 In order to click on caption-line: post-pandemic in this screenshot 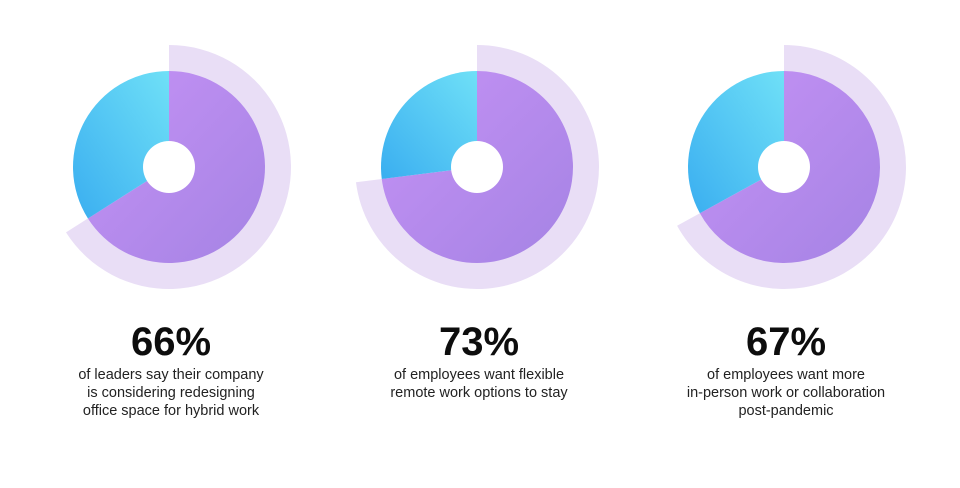, I will do `click(786, 411)`.